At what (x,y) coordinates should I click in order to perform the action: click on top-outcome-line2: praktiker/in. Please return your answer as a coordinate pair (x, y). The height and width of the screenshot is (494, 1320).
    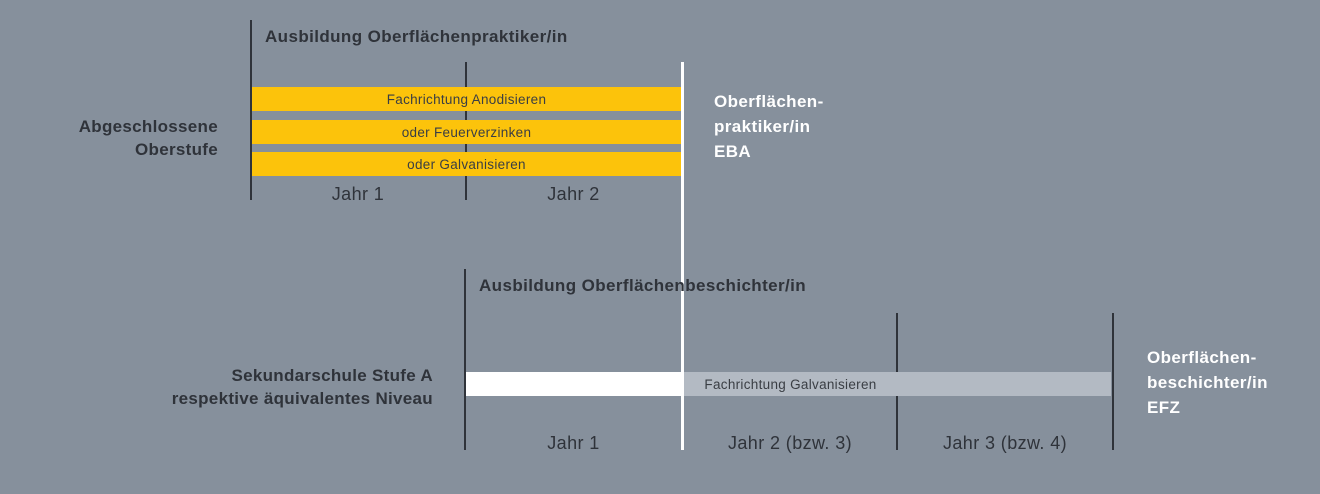
    Looking at the image, I should click on (762, 126).